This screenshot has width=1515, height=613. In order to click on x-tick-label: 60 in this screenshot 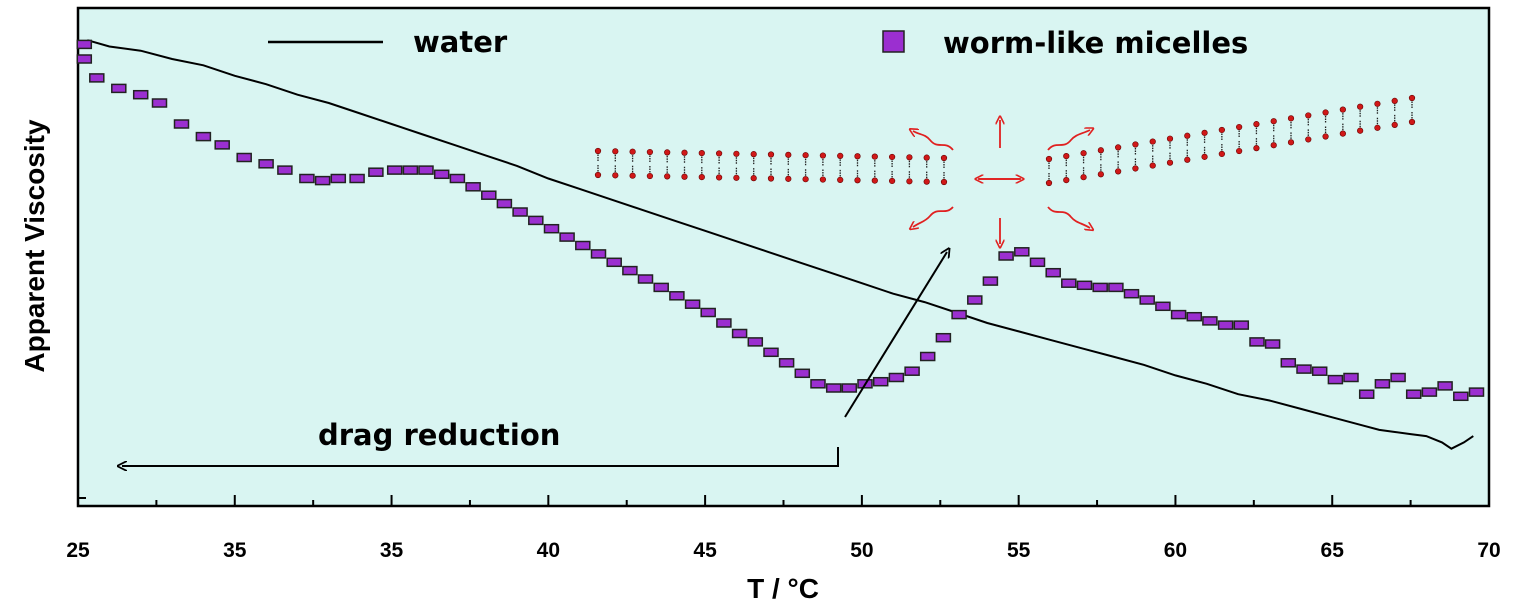, I will do `click(1175, 550)`.